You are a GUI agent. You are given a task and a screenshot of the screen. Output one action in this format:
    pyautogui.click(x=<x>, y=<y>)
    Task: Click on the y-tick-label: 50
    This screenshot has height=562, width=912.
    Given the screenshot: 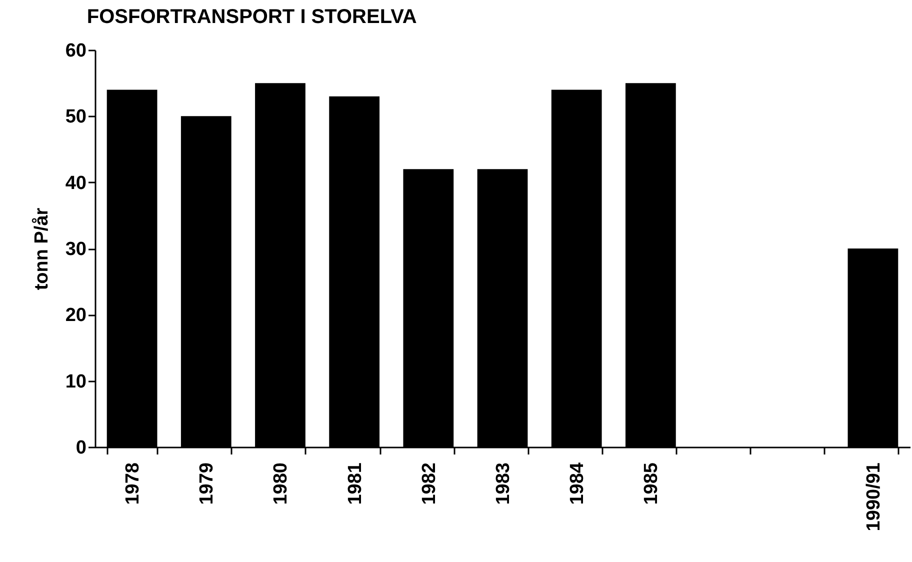 What is the action you would take?
    pyautogui.click(x=75, y=117)
    